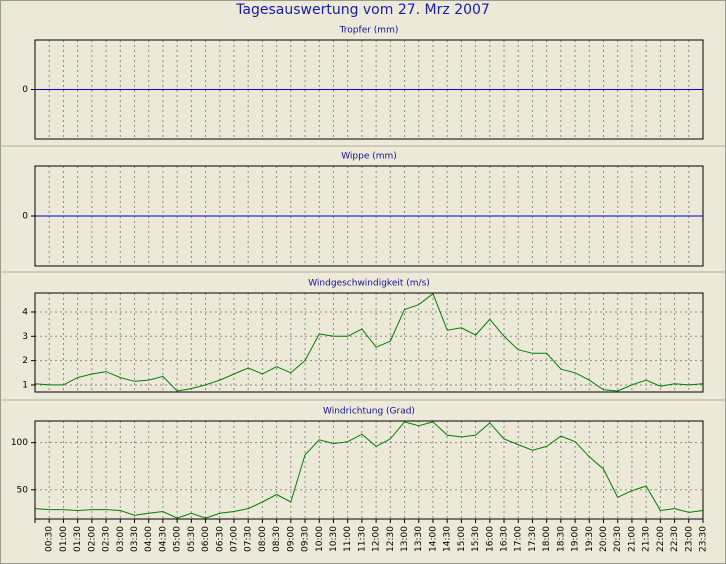 This screenshot has height=564, width=726. What do you see at coordinates (519, 539) in the screenshot?
I see `x-tick-label: 17:00` at bounding box center [519, 539].